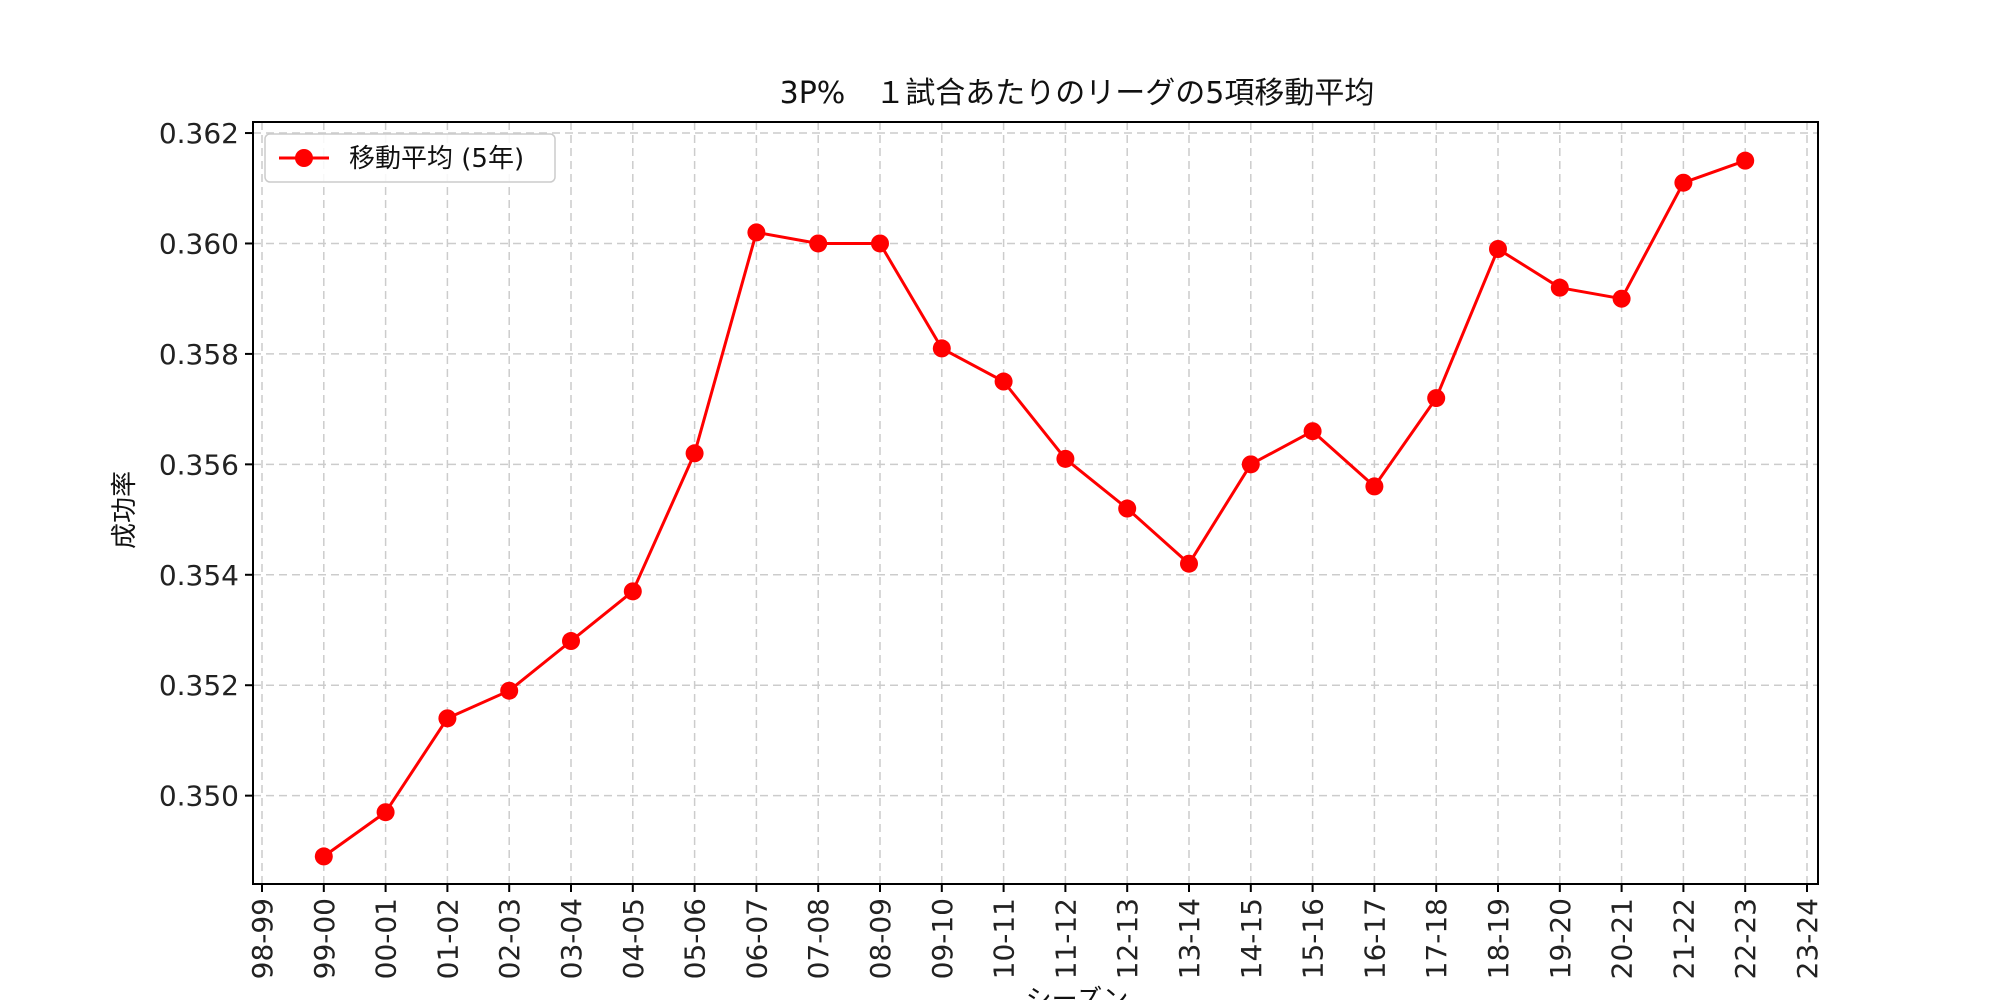 The width and height of the screenshot is (2000, 1000). What do you see at coordinates (1251, 938) in the screenshot?
I see `x-tick-label: 14-15` at bounding box center [1251, 938].